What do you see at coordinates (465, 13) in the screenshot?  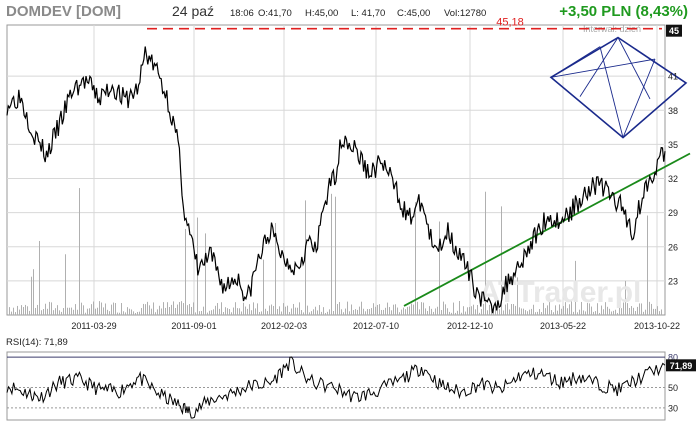 I see `volume-label: Vol:12780` at bounding box center [465, 13].